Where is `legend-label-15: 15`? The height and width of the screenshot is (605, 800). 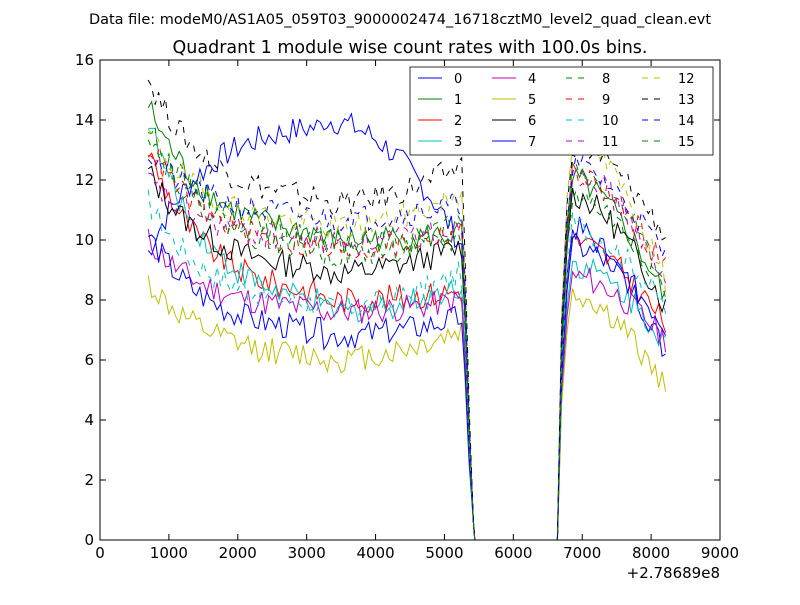
legend-label-15: 15 is located at coordinates (686, 142).